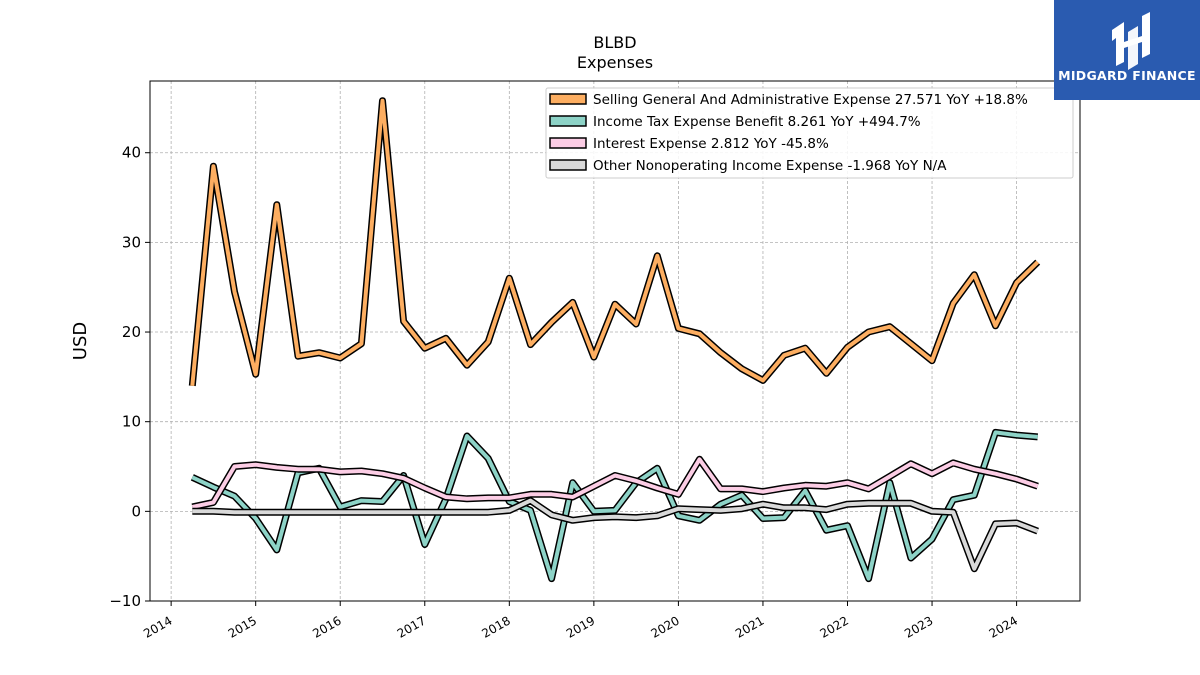 The image size is (1200, 675). I want to click on x-tick-label: 2014, so click(157, 626).